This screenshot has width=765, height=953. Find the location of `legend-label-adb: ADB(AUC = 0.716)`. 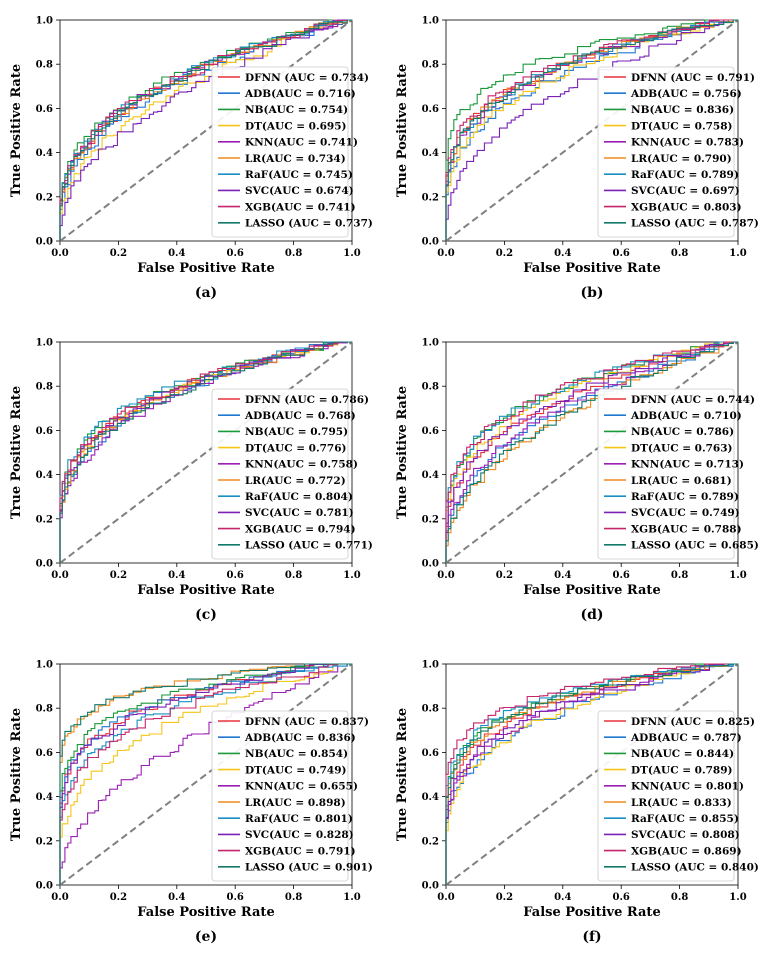

legend-label-adb: ADB(AUC = 0.716) is located at coordinates (300, 94).